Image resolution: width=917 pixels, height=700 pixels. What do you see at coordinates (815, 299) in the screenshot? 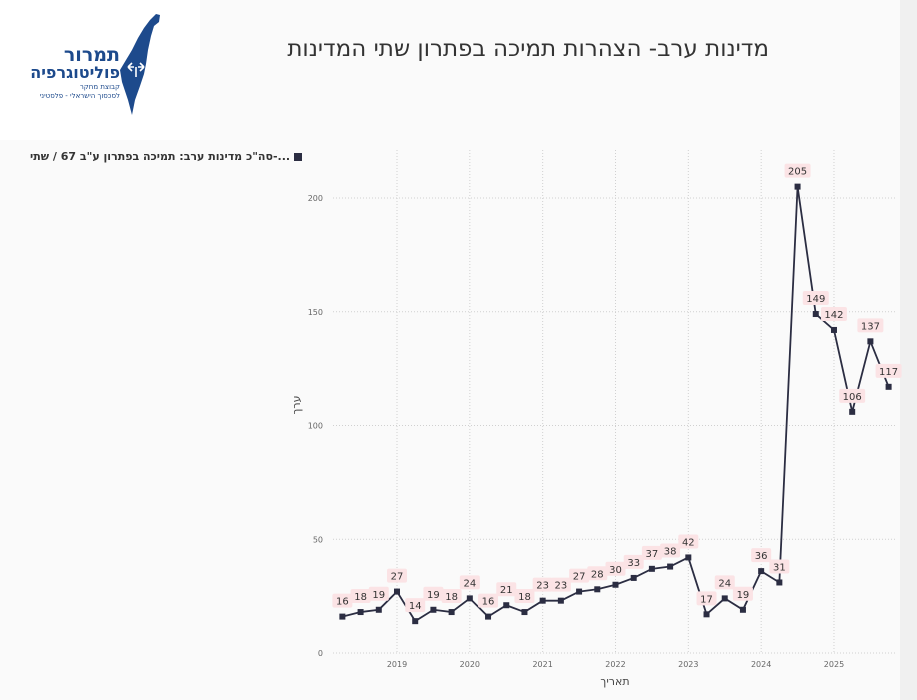
I see `data-label: 149` at bounding box center [815, 299].